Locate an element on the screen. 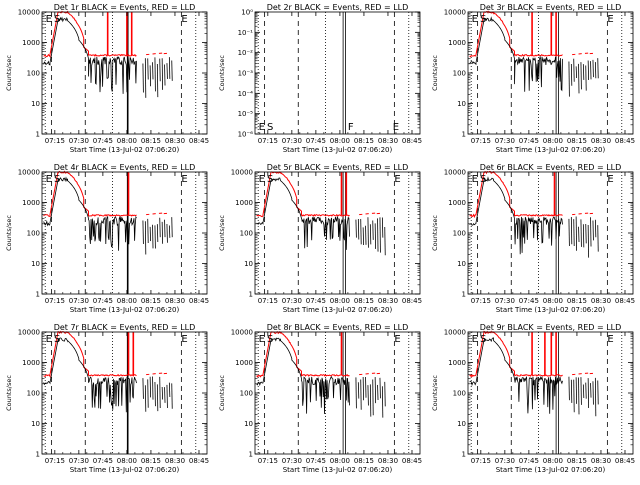 The width and height of the screenshot is (640, 485). y-tick-label: 10⁰ is located at coordinates (247, 13).